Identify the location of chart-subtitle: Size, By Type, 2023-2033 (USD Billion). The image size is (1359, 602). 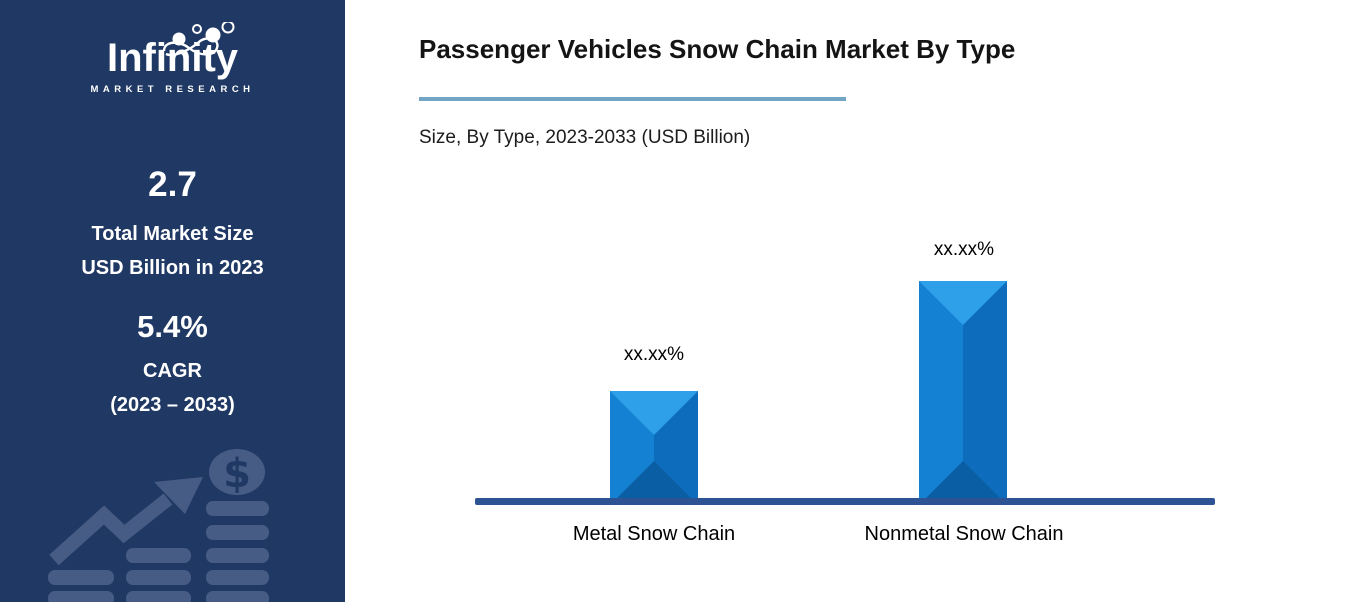
(585, 137).